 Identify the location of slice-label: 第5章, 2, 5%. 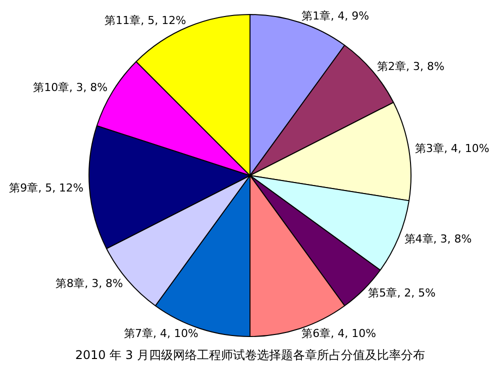
(402, 293).